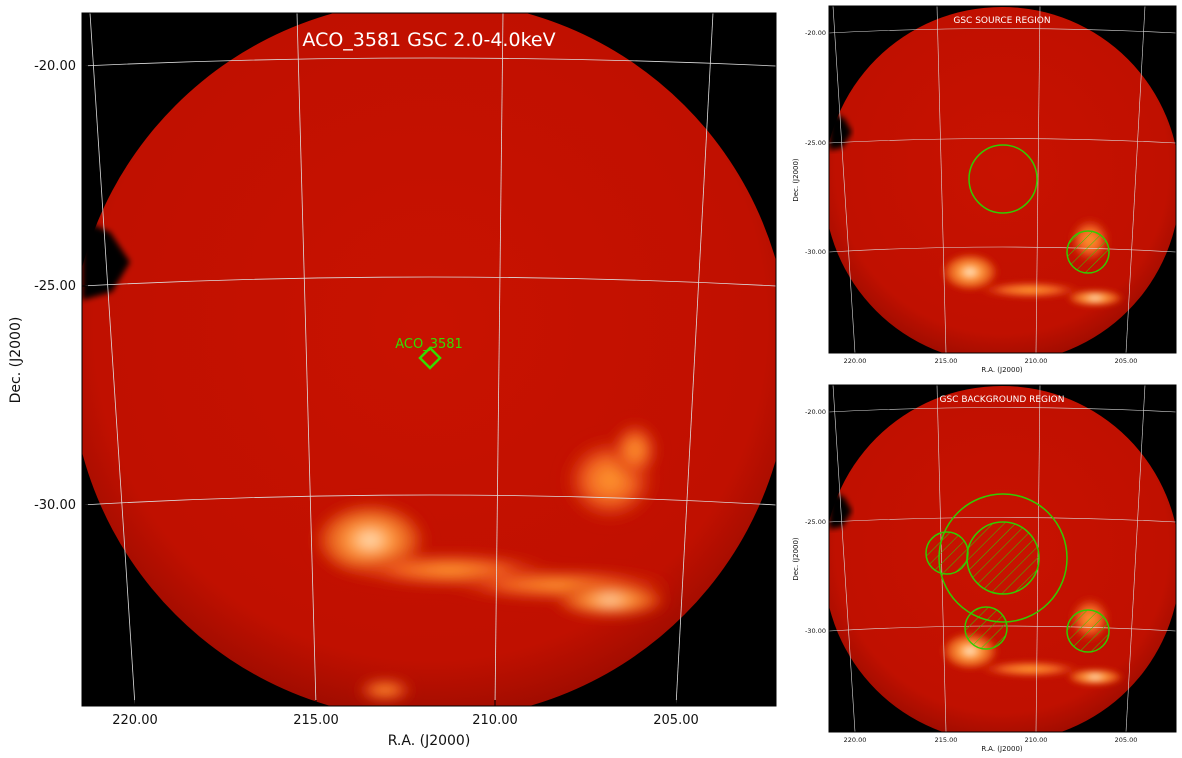  I want to click on main-ylabel: Dec. (J2000), so click(16, 360).